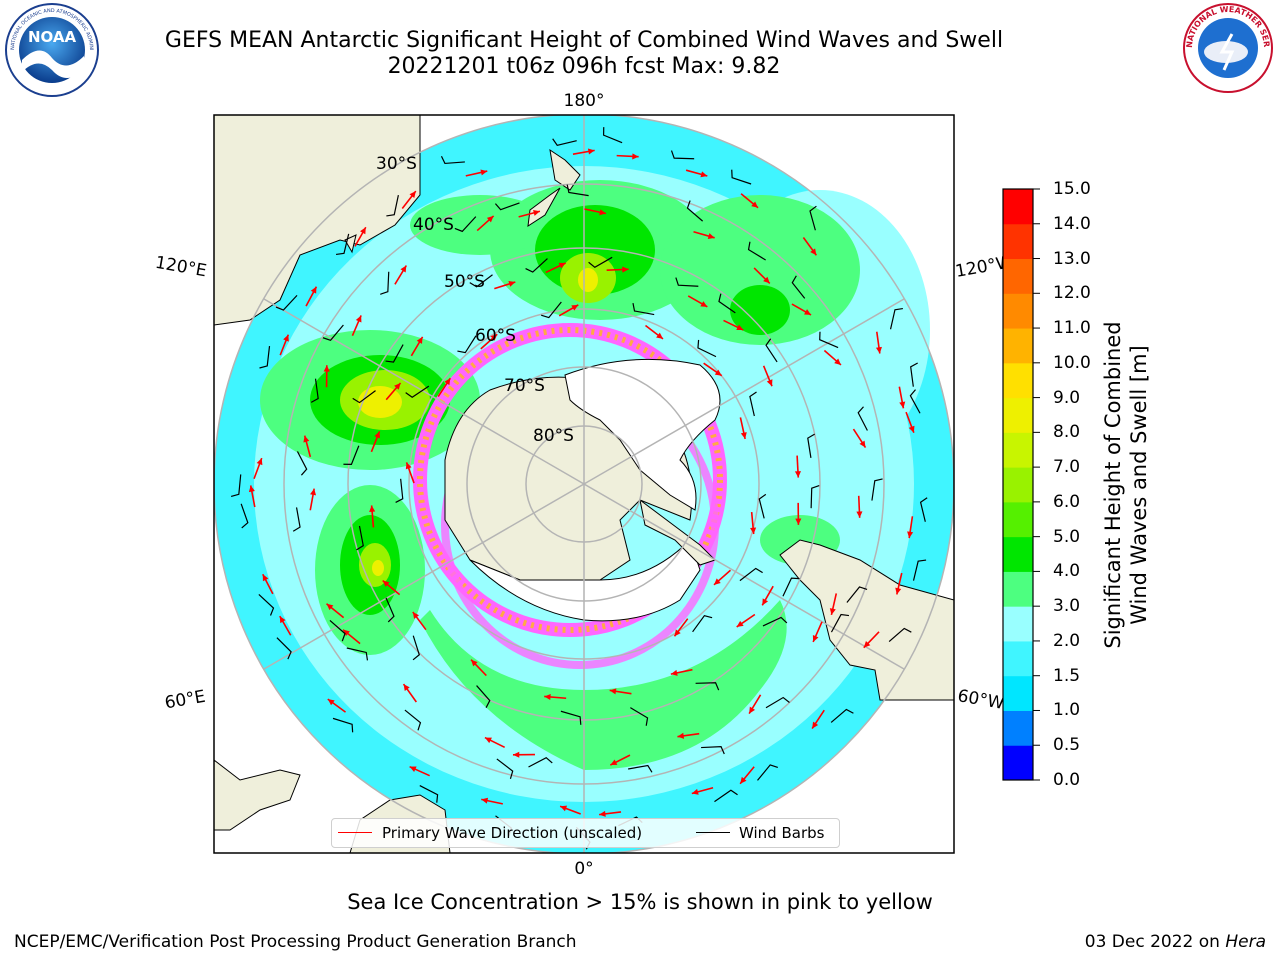  What do you see at coordinates (866, 620) in the screenshot?
I see `south-america` at bounding box center [866, 620].